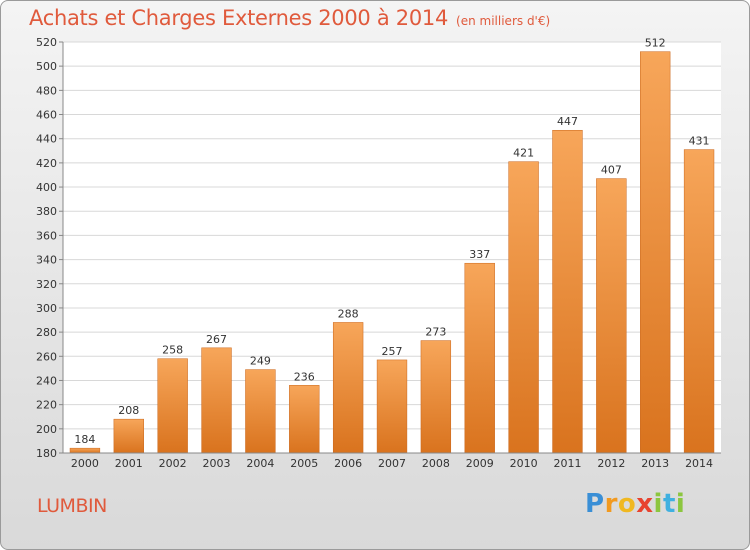 This screenshot has height=550, width=750. Describe the element at coordinates (655, 463) in the screenshot. I see `x-tick-label: 2013` at that location.